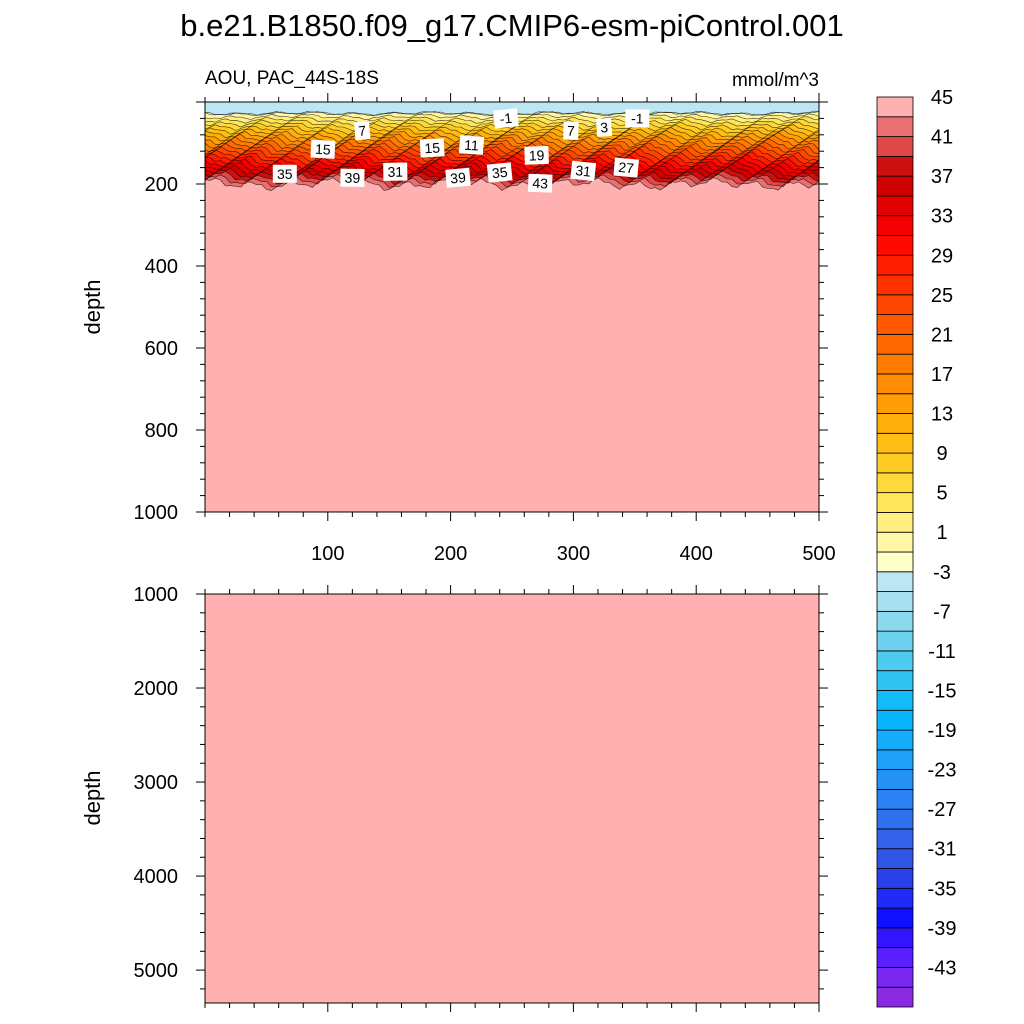  I want to click on contour-label: 11, so click(471, 145).